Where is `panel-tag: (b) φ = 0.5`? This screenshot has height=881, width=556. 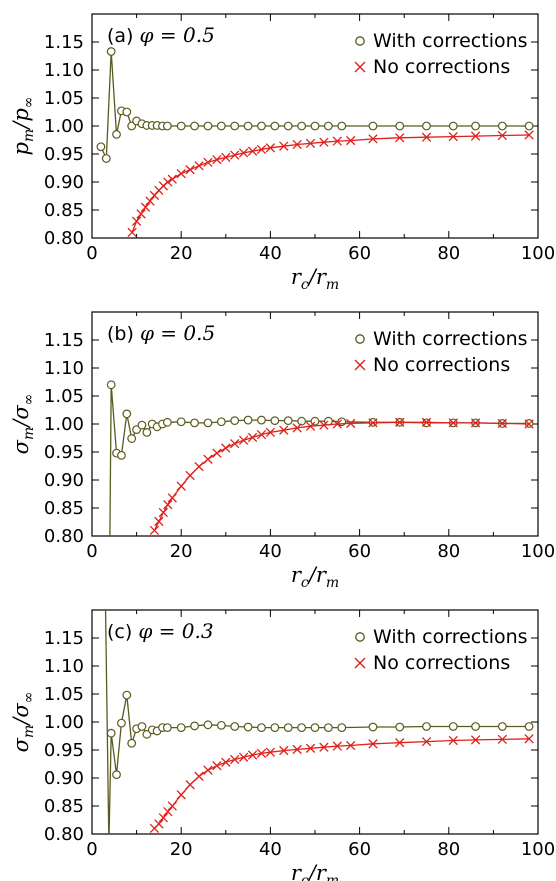 panel-tag: (b) φ = 0.5 is located at coordinates (161, 333).